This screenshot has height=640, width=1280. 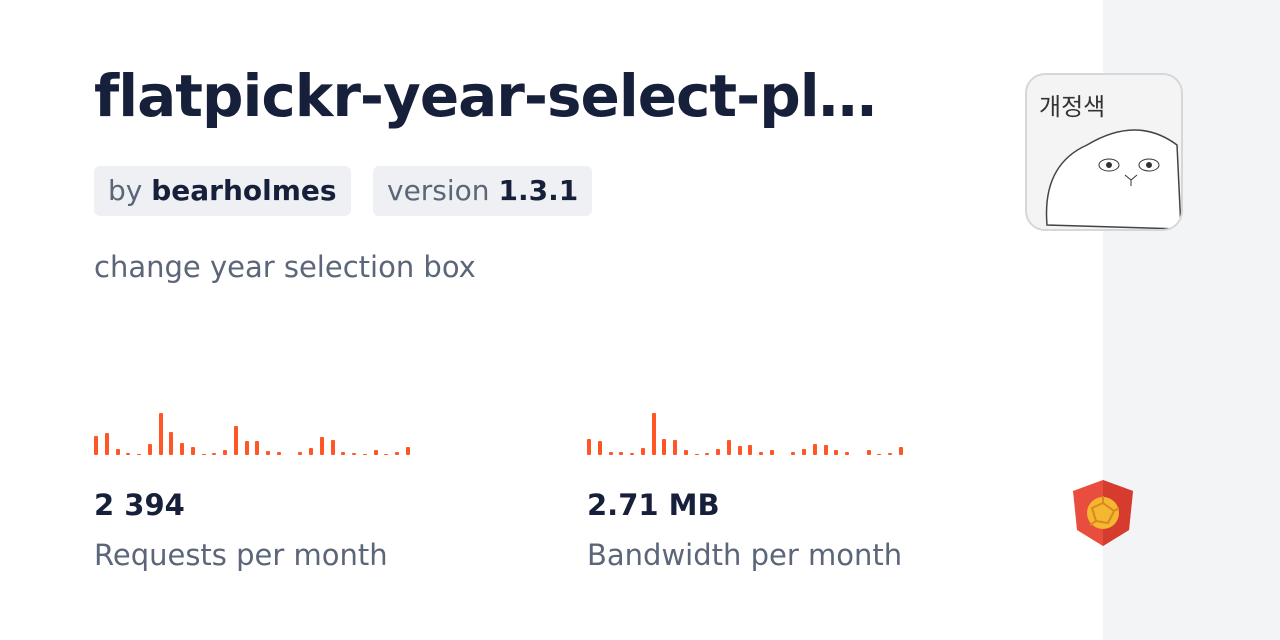 I want to click on avatar-text: 개정색, so click(x=1072, y=107).